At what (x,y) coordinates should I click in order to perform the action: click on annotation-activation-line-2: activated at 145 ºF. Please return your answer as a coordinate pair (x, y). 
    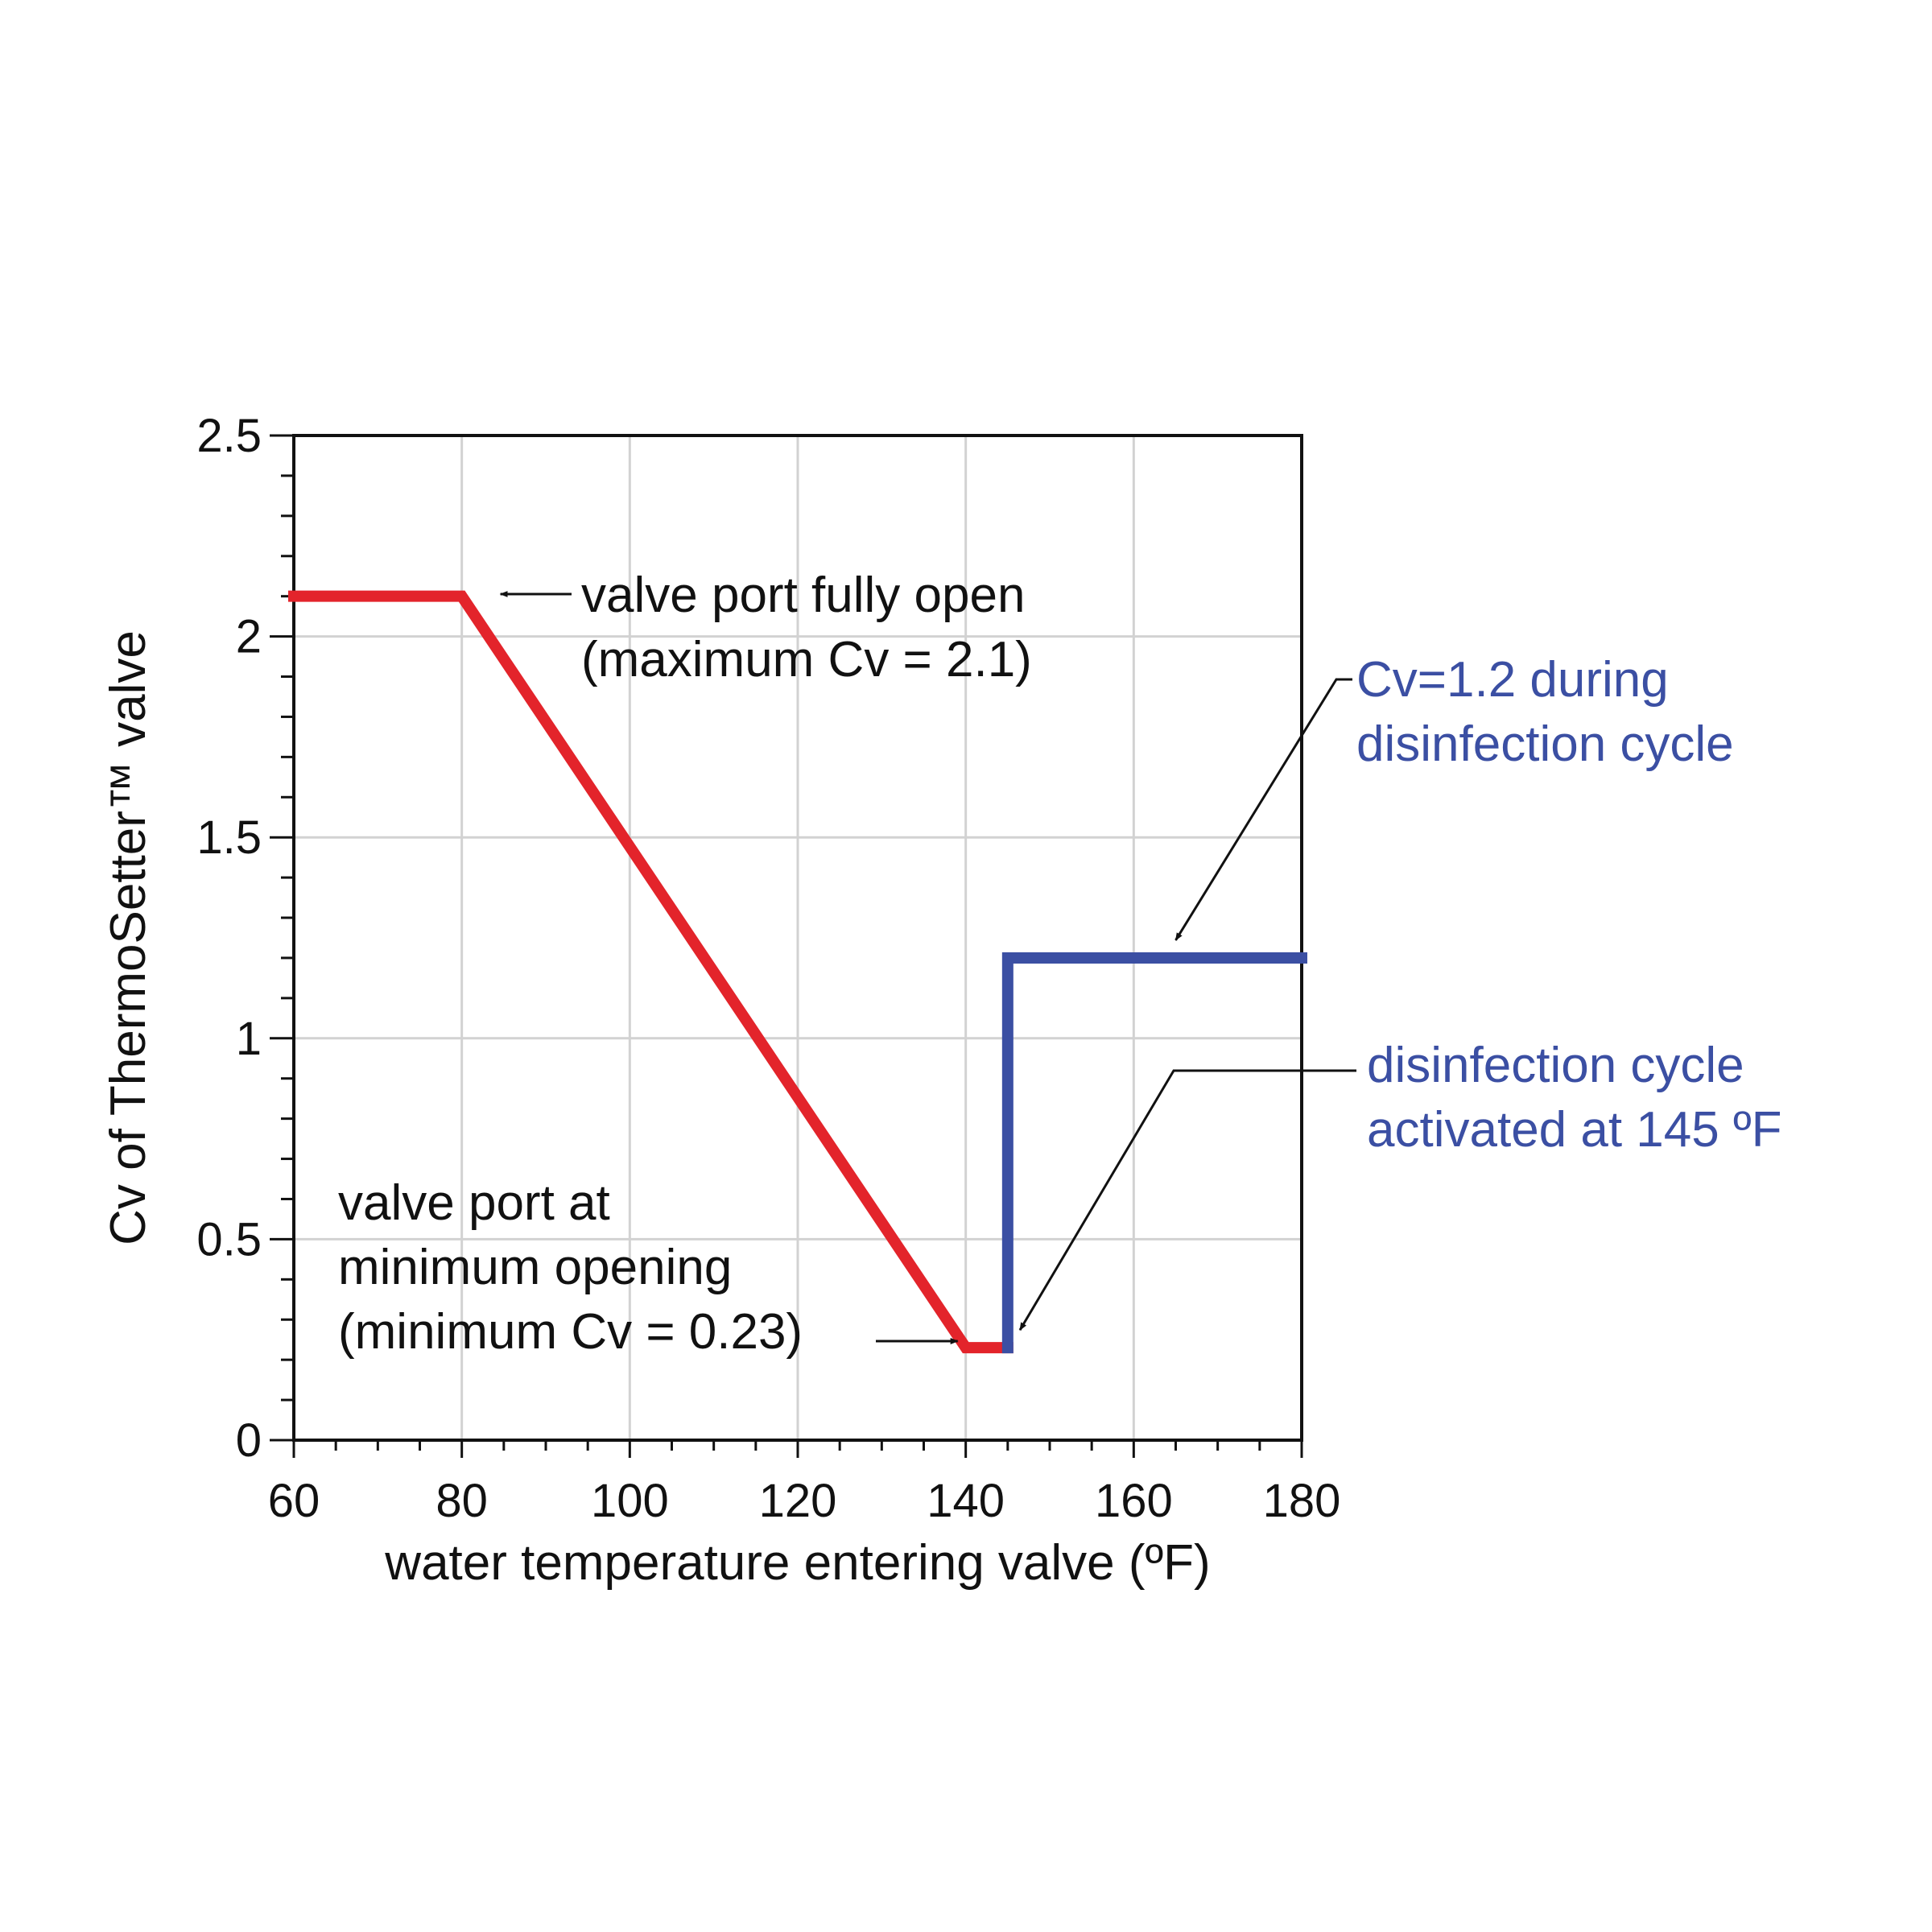
    Looking at the image, I should click on (1574, 1130).